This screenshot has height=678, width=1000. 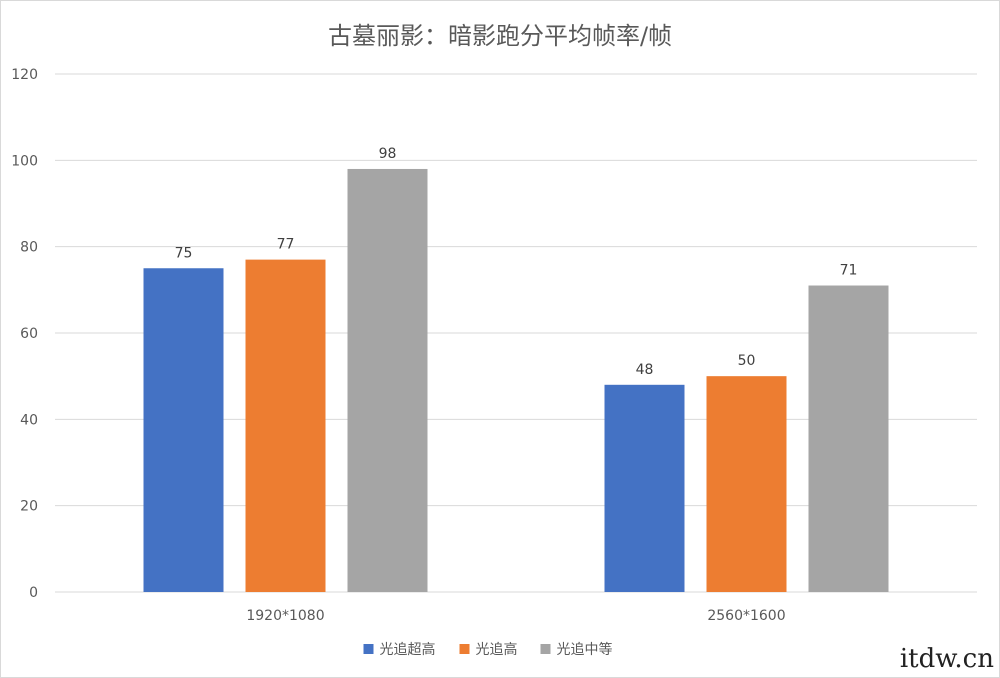 I want to click on data-label: 98, so click(x=388, y=154).